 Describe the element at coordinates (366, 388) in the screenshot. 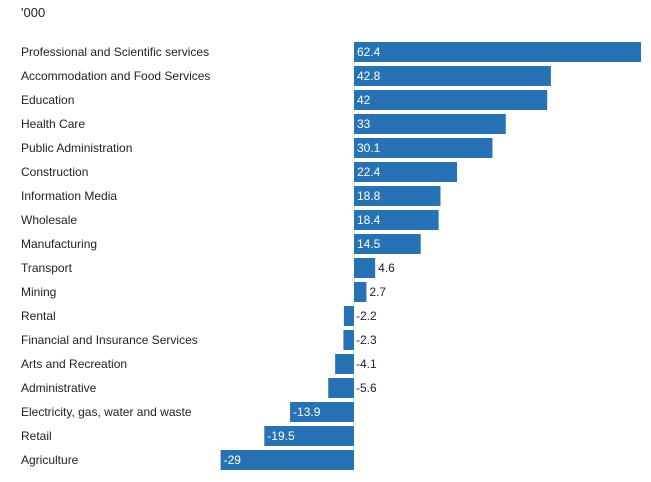

I see `value-label-administrative: -5.6` at that location.